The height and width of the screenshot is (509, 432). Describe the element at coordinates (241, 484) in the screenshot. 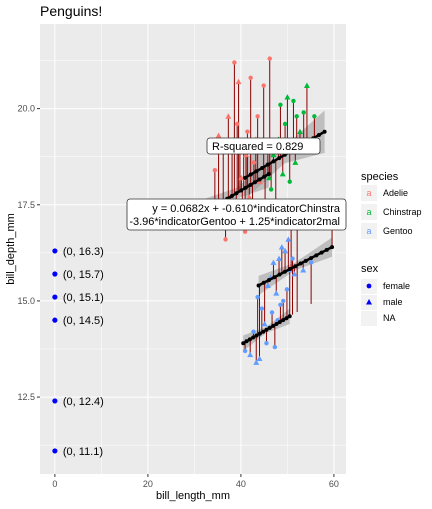

I see `x-tick-label: 40` at that location.